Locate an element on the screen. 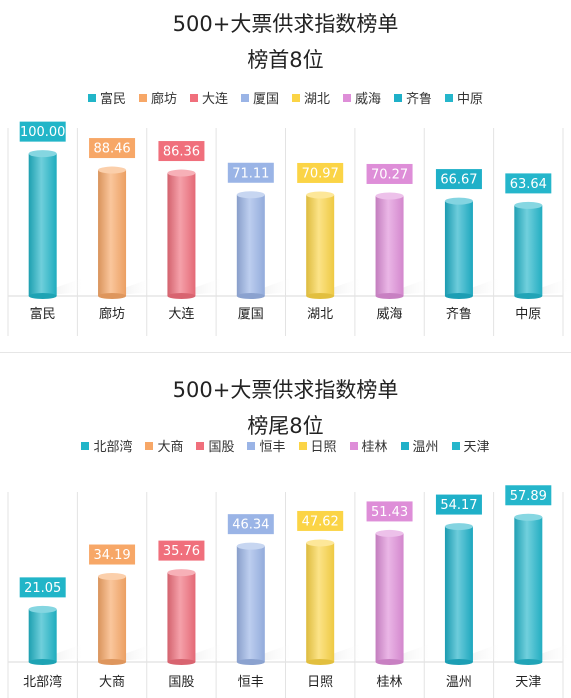  data-label: 86.36 is located at coordinates (181, 152).